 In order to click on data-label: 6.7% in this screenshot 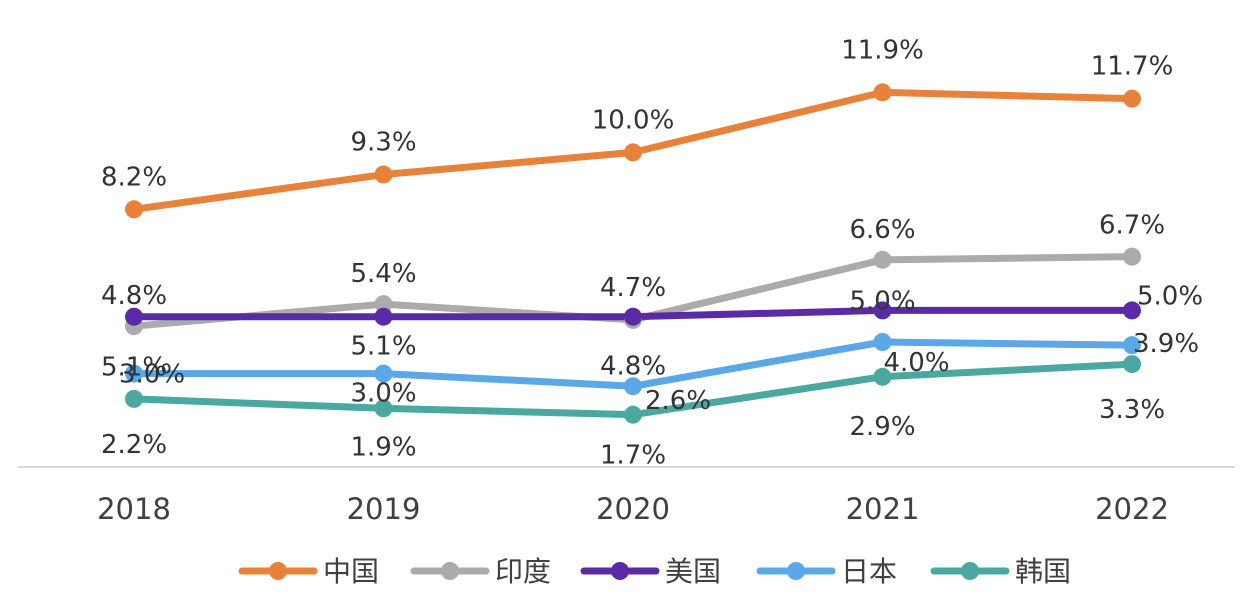, I will do `click(1132, 226)`.